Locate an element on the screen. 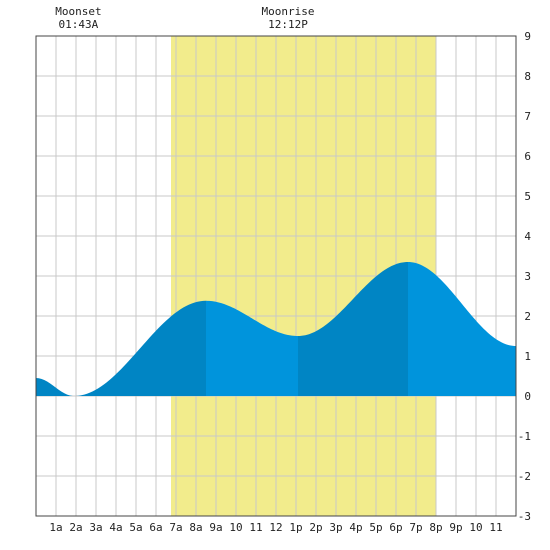 Image resolution: width=550 pixels, height=550 pixels. moon-event-label: Moonrise is located at coordinates (288, 11).